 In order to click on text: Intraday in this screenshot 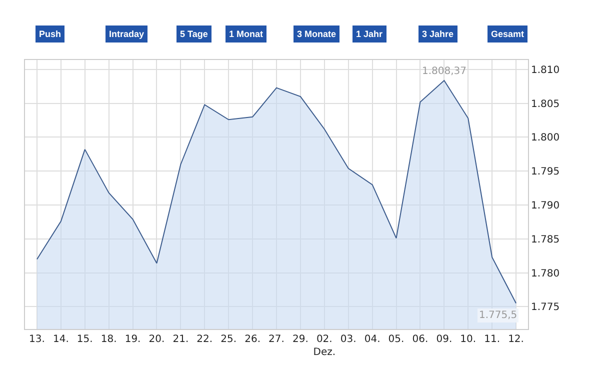, I will do `click(126, 34)`.